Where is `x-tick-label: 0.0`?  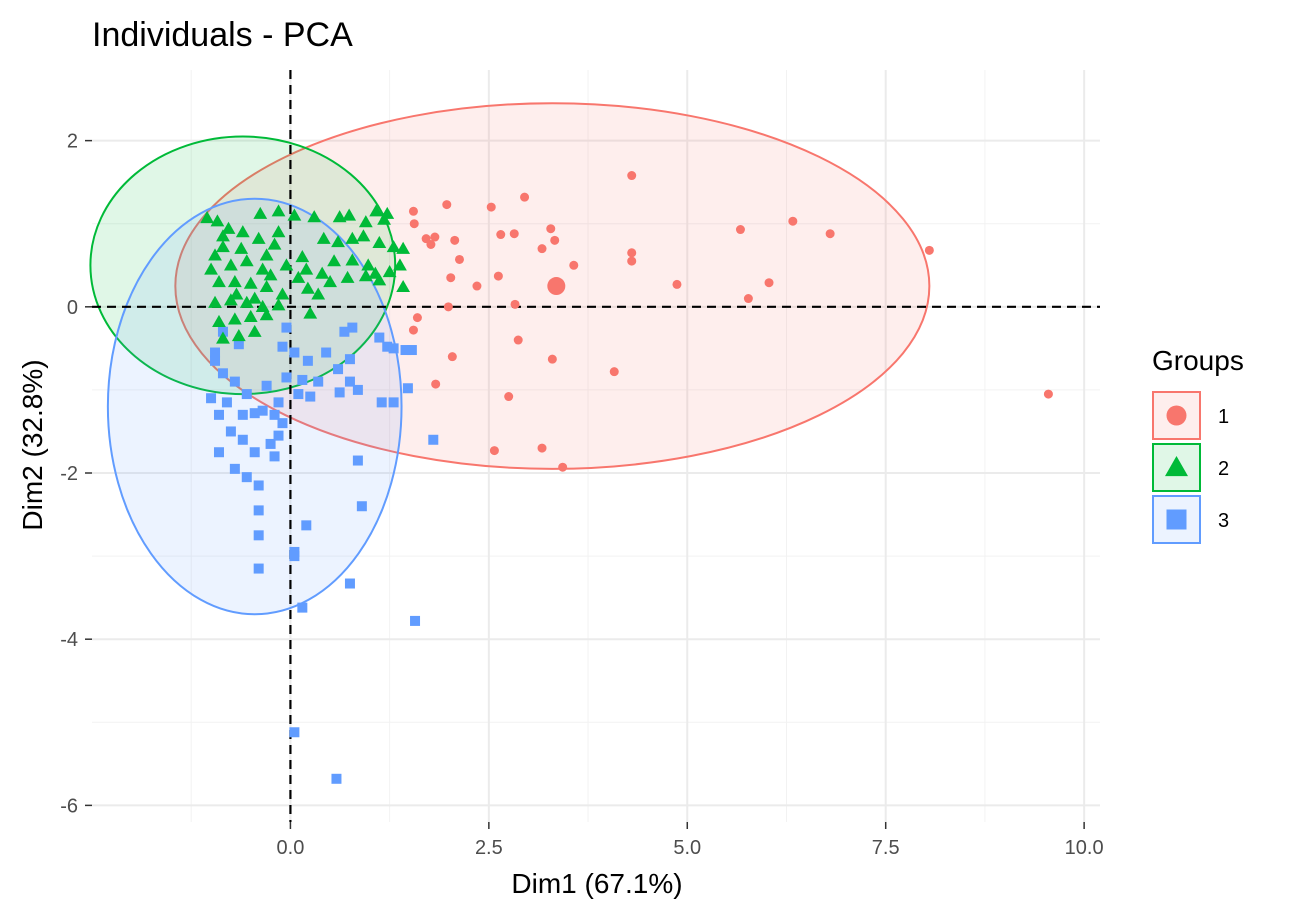
x-tick-label: 0.0 is located at coordinates (291, 848).